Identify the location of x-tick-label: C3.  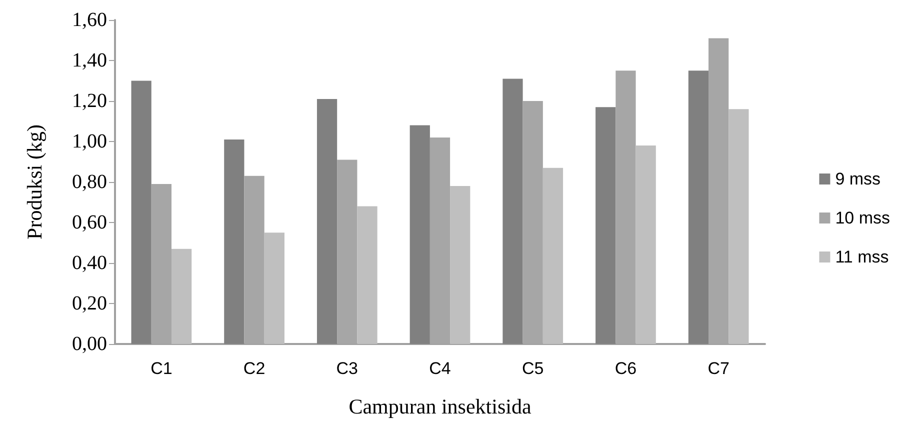
(347, 368).